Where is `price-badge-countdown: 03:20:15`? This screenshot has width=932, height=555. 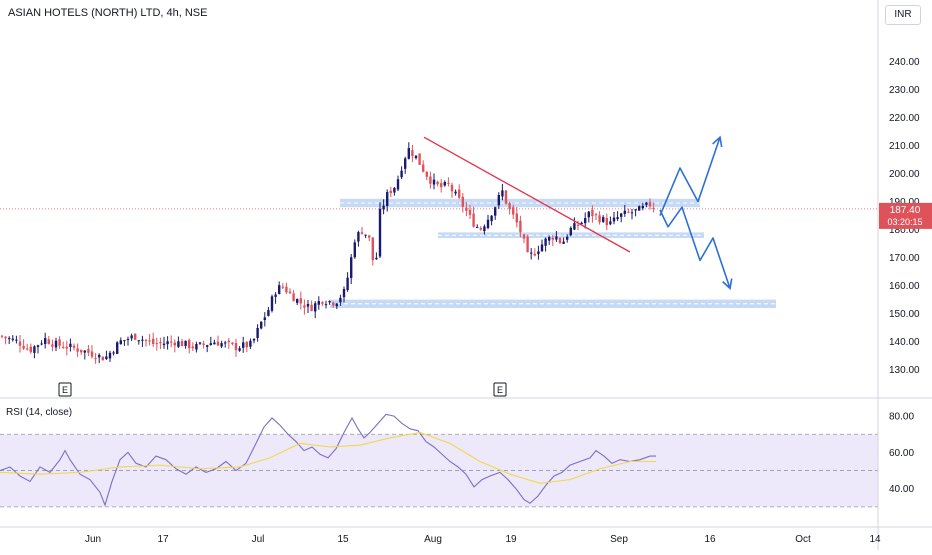 price-badge-countdown: 03:20:15 is located at coordinates (904, 222).